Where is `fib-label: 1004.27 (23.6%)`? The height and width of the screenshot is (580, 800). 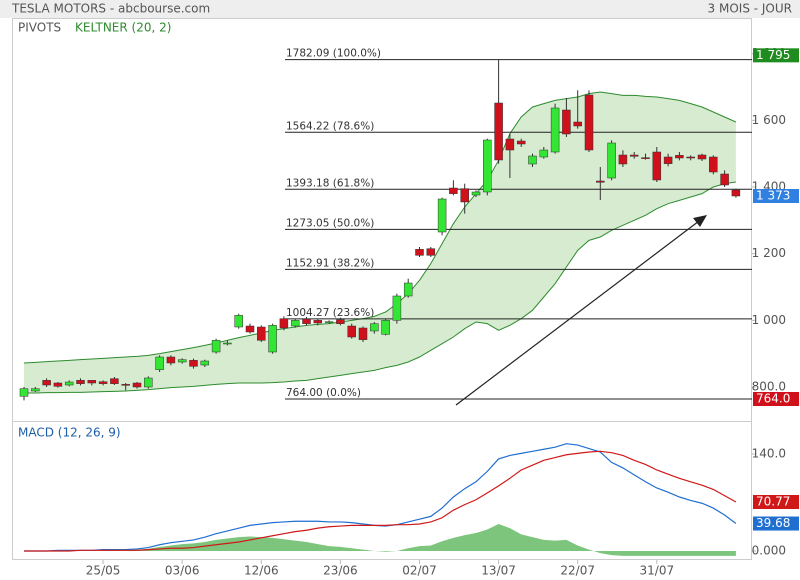
fib-label: 1004.27 (23.6%) is located at coordinates (330, 313).